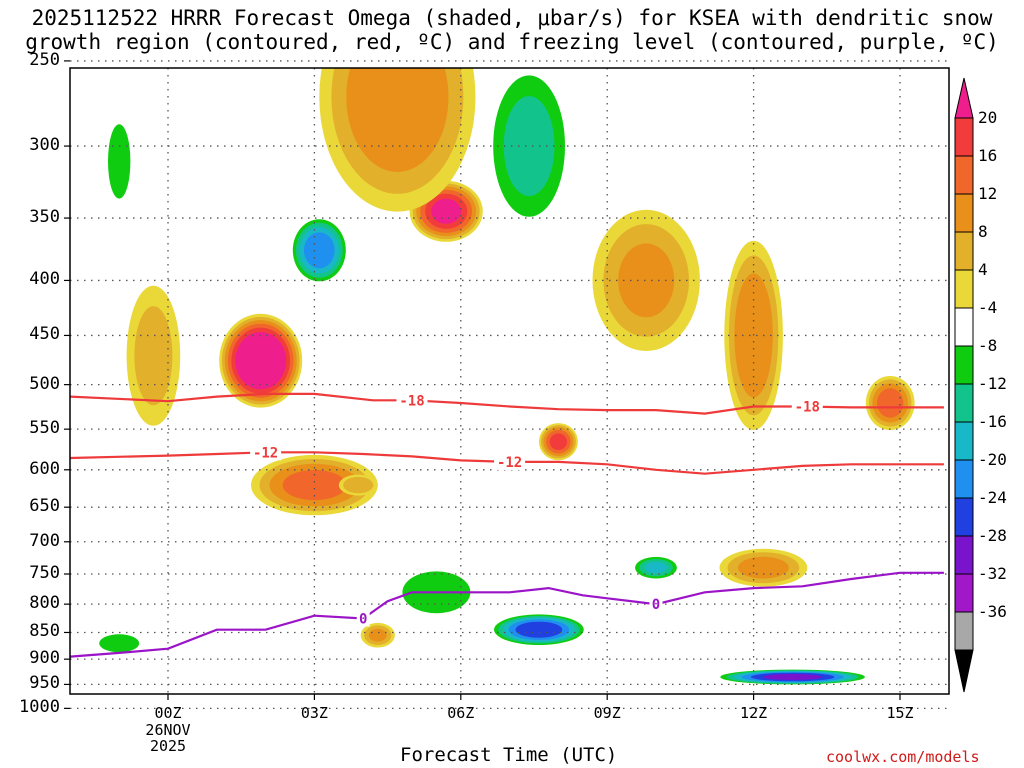 The width and height of the screenshot is (1024, 768). Describe the element at coordinates (988, 193) in the screenshot. I see `colorbar-label-2: 12` at that location.